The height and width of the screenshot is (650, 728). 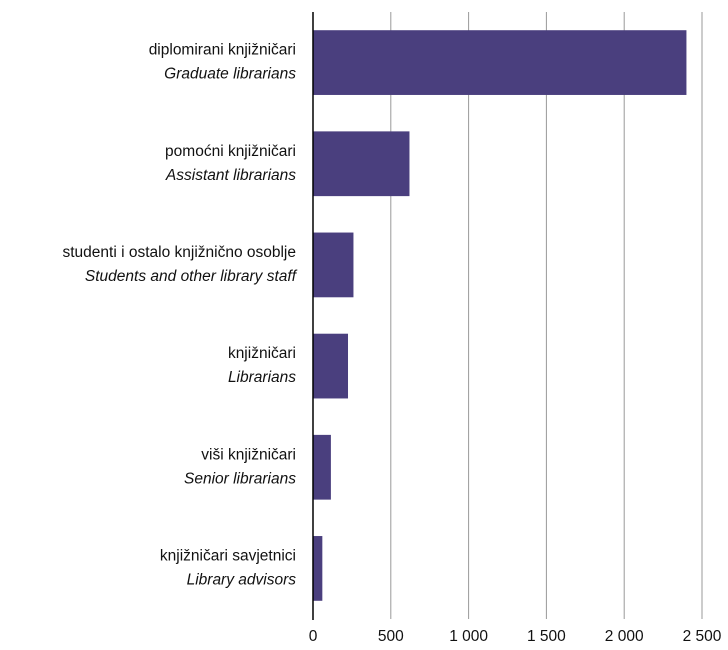 I want to click on y-tick-label-translation: Librarians, so click(x=262, y=377).